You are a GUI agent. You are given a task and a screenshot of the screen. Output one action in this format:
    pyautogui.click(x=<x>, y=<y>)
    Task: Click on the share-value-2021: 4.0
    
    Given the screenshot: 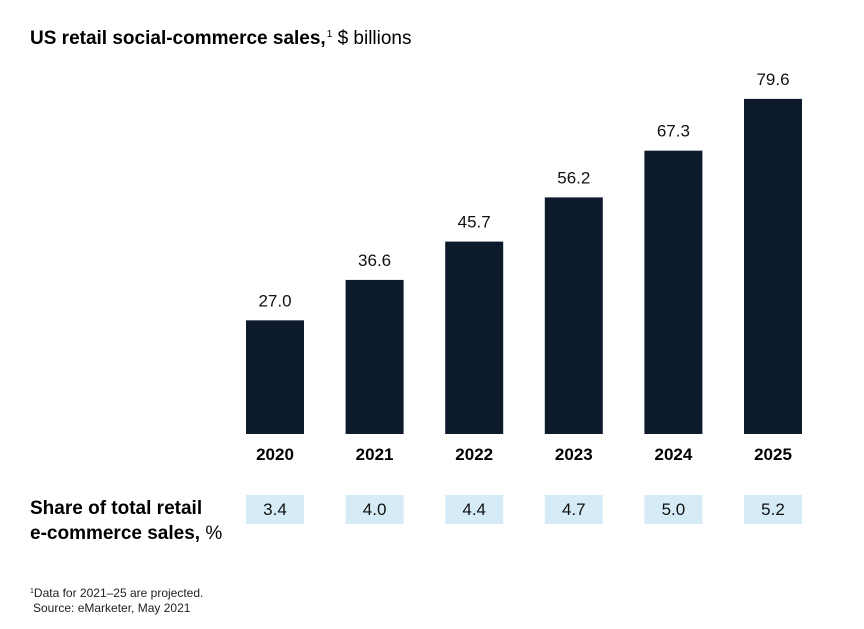 What is the action you would take?
    pyautogui.click(x=375, y=509)
    